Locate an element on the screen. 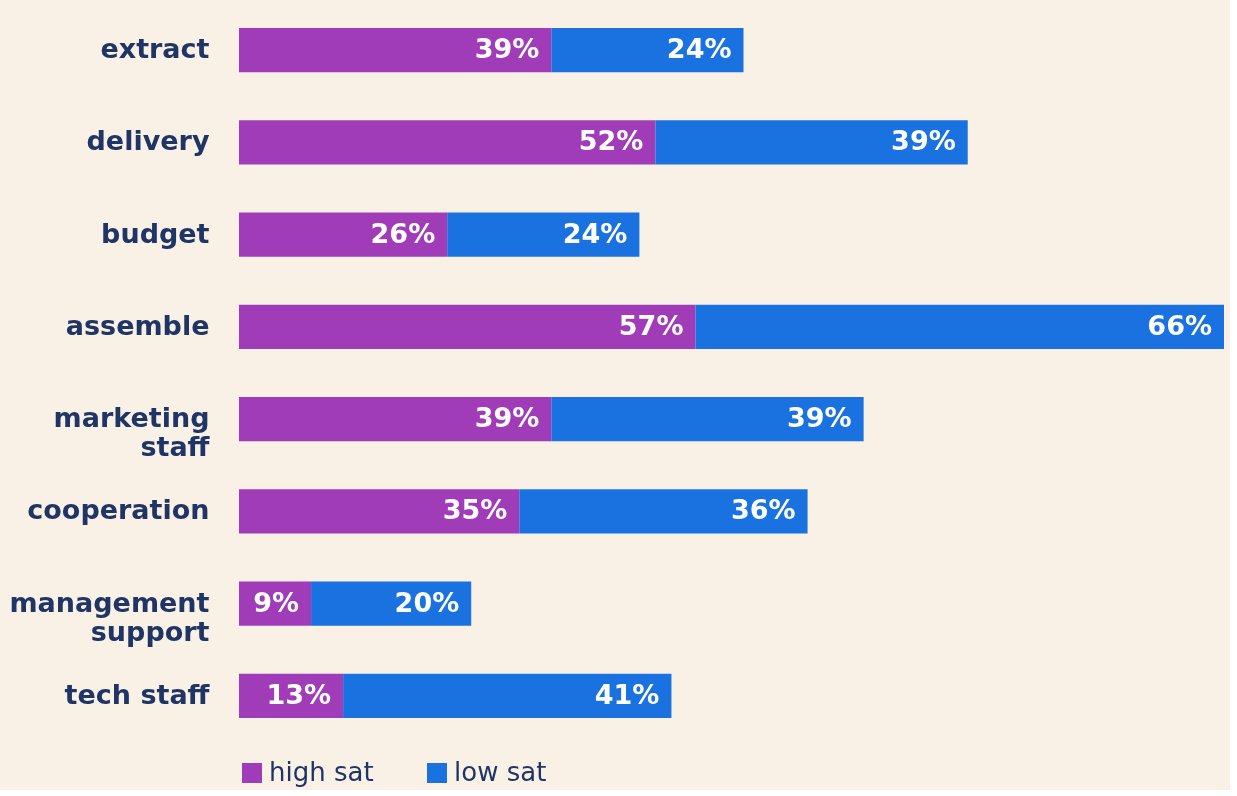 This screenshot has width=1237, height=796. data-label: 66% is located at coordinates (1179, 325).